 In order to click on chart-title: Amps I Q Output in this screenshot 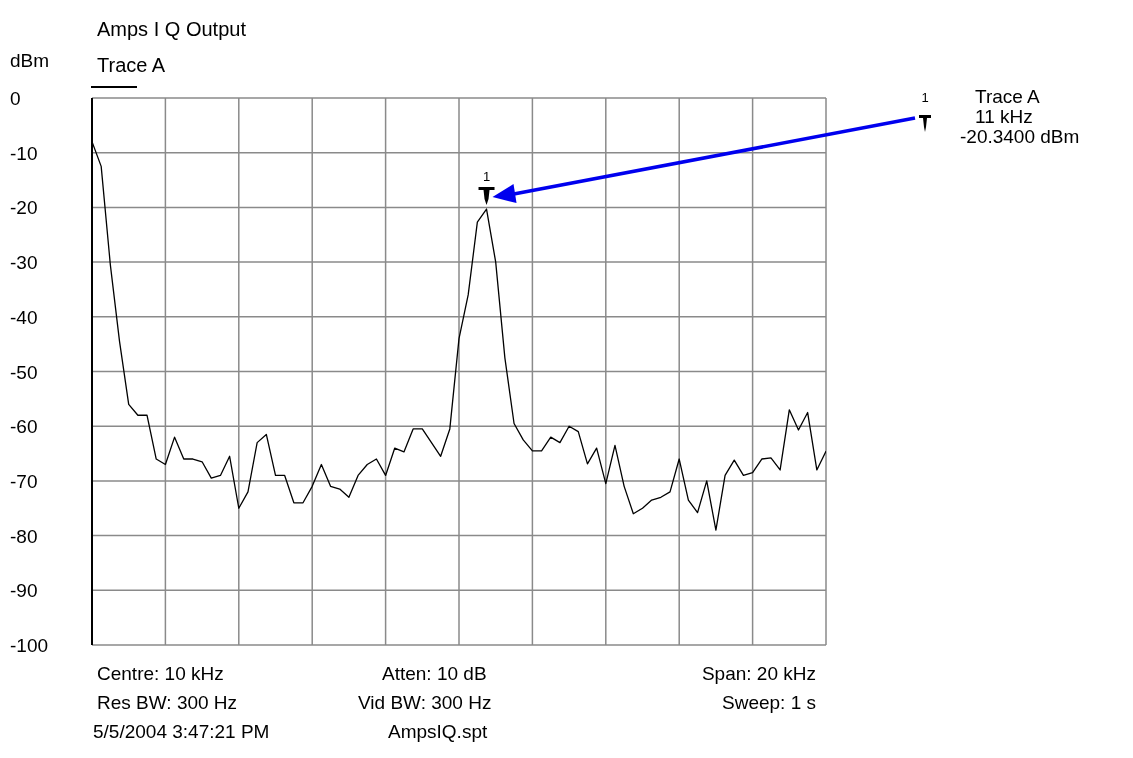, I will do `click(171, 29)`.